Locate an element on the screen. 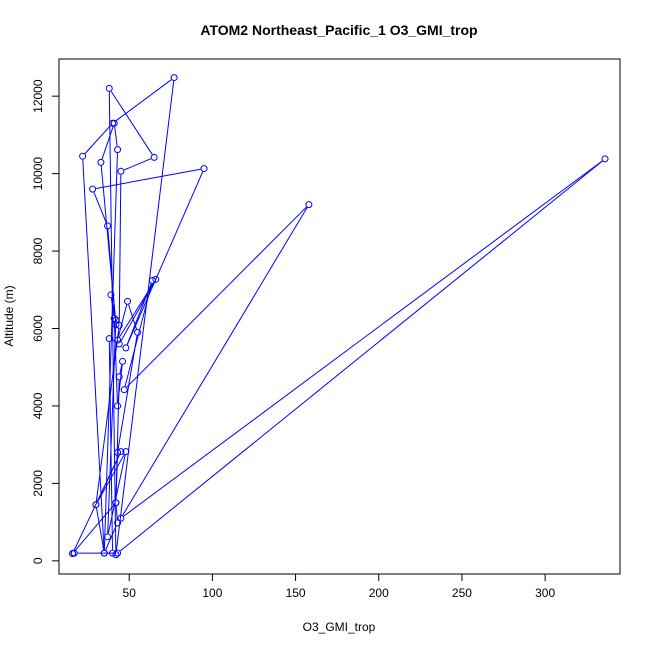 This screenshot has width=650, height=650. x-tick-label: 250 is located at coordinates (462, 593).